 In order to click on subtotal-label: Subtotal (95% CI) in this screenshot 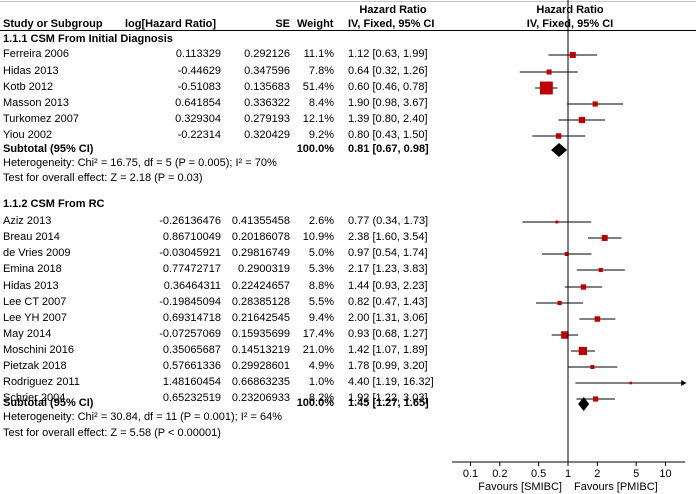, I will do `click(48, 149)`.